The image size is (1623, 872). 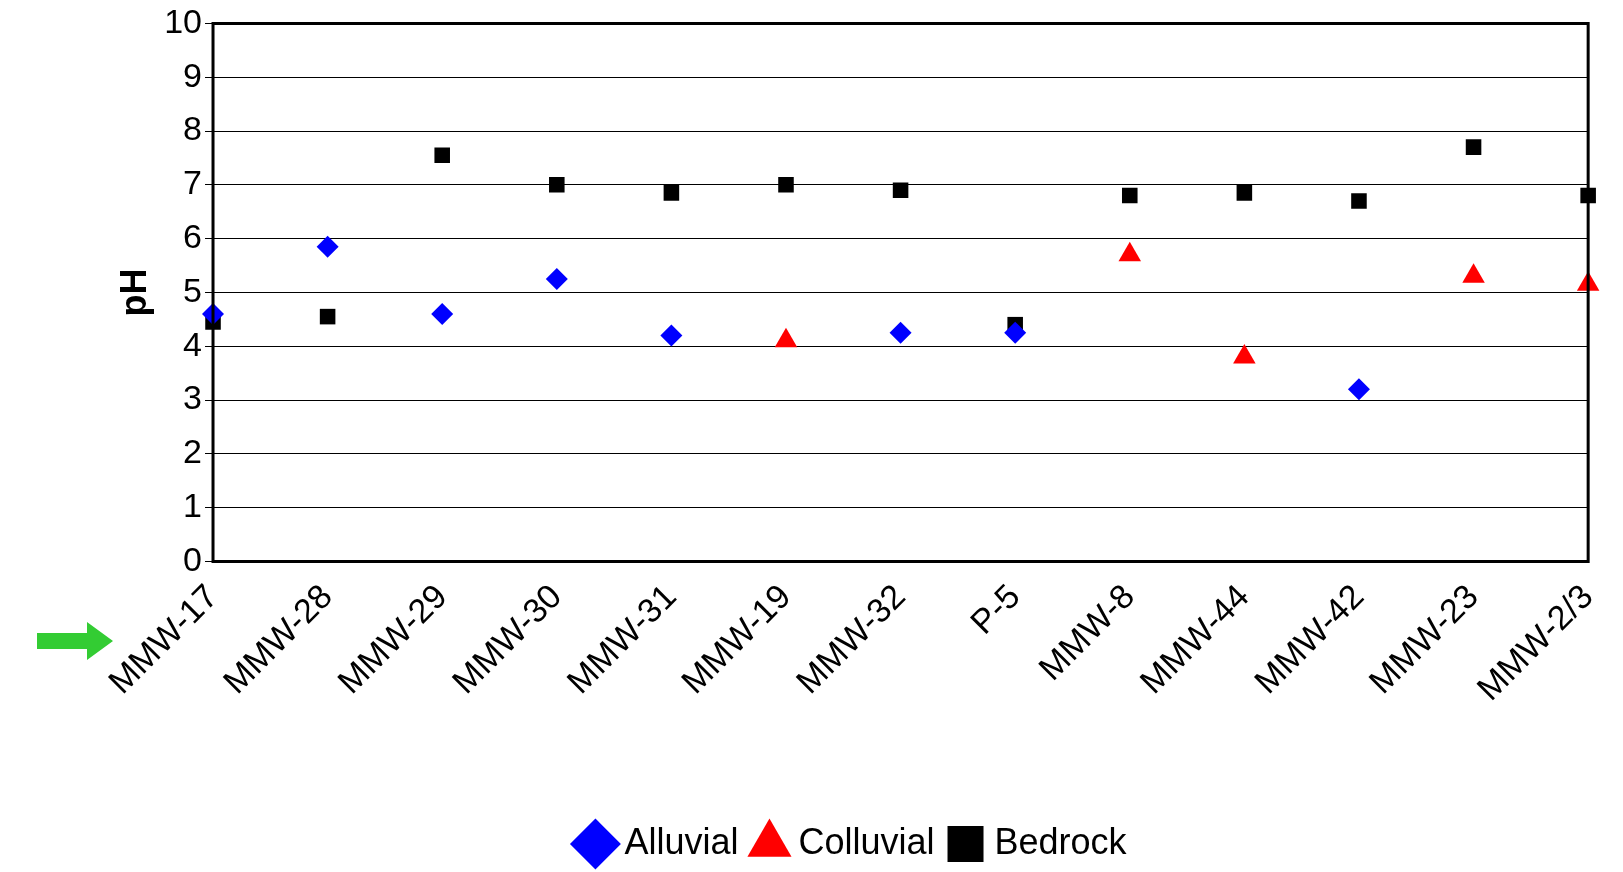 I want to click on y-tick-label: 2, so click(x=193, y=451).